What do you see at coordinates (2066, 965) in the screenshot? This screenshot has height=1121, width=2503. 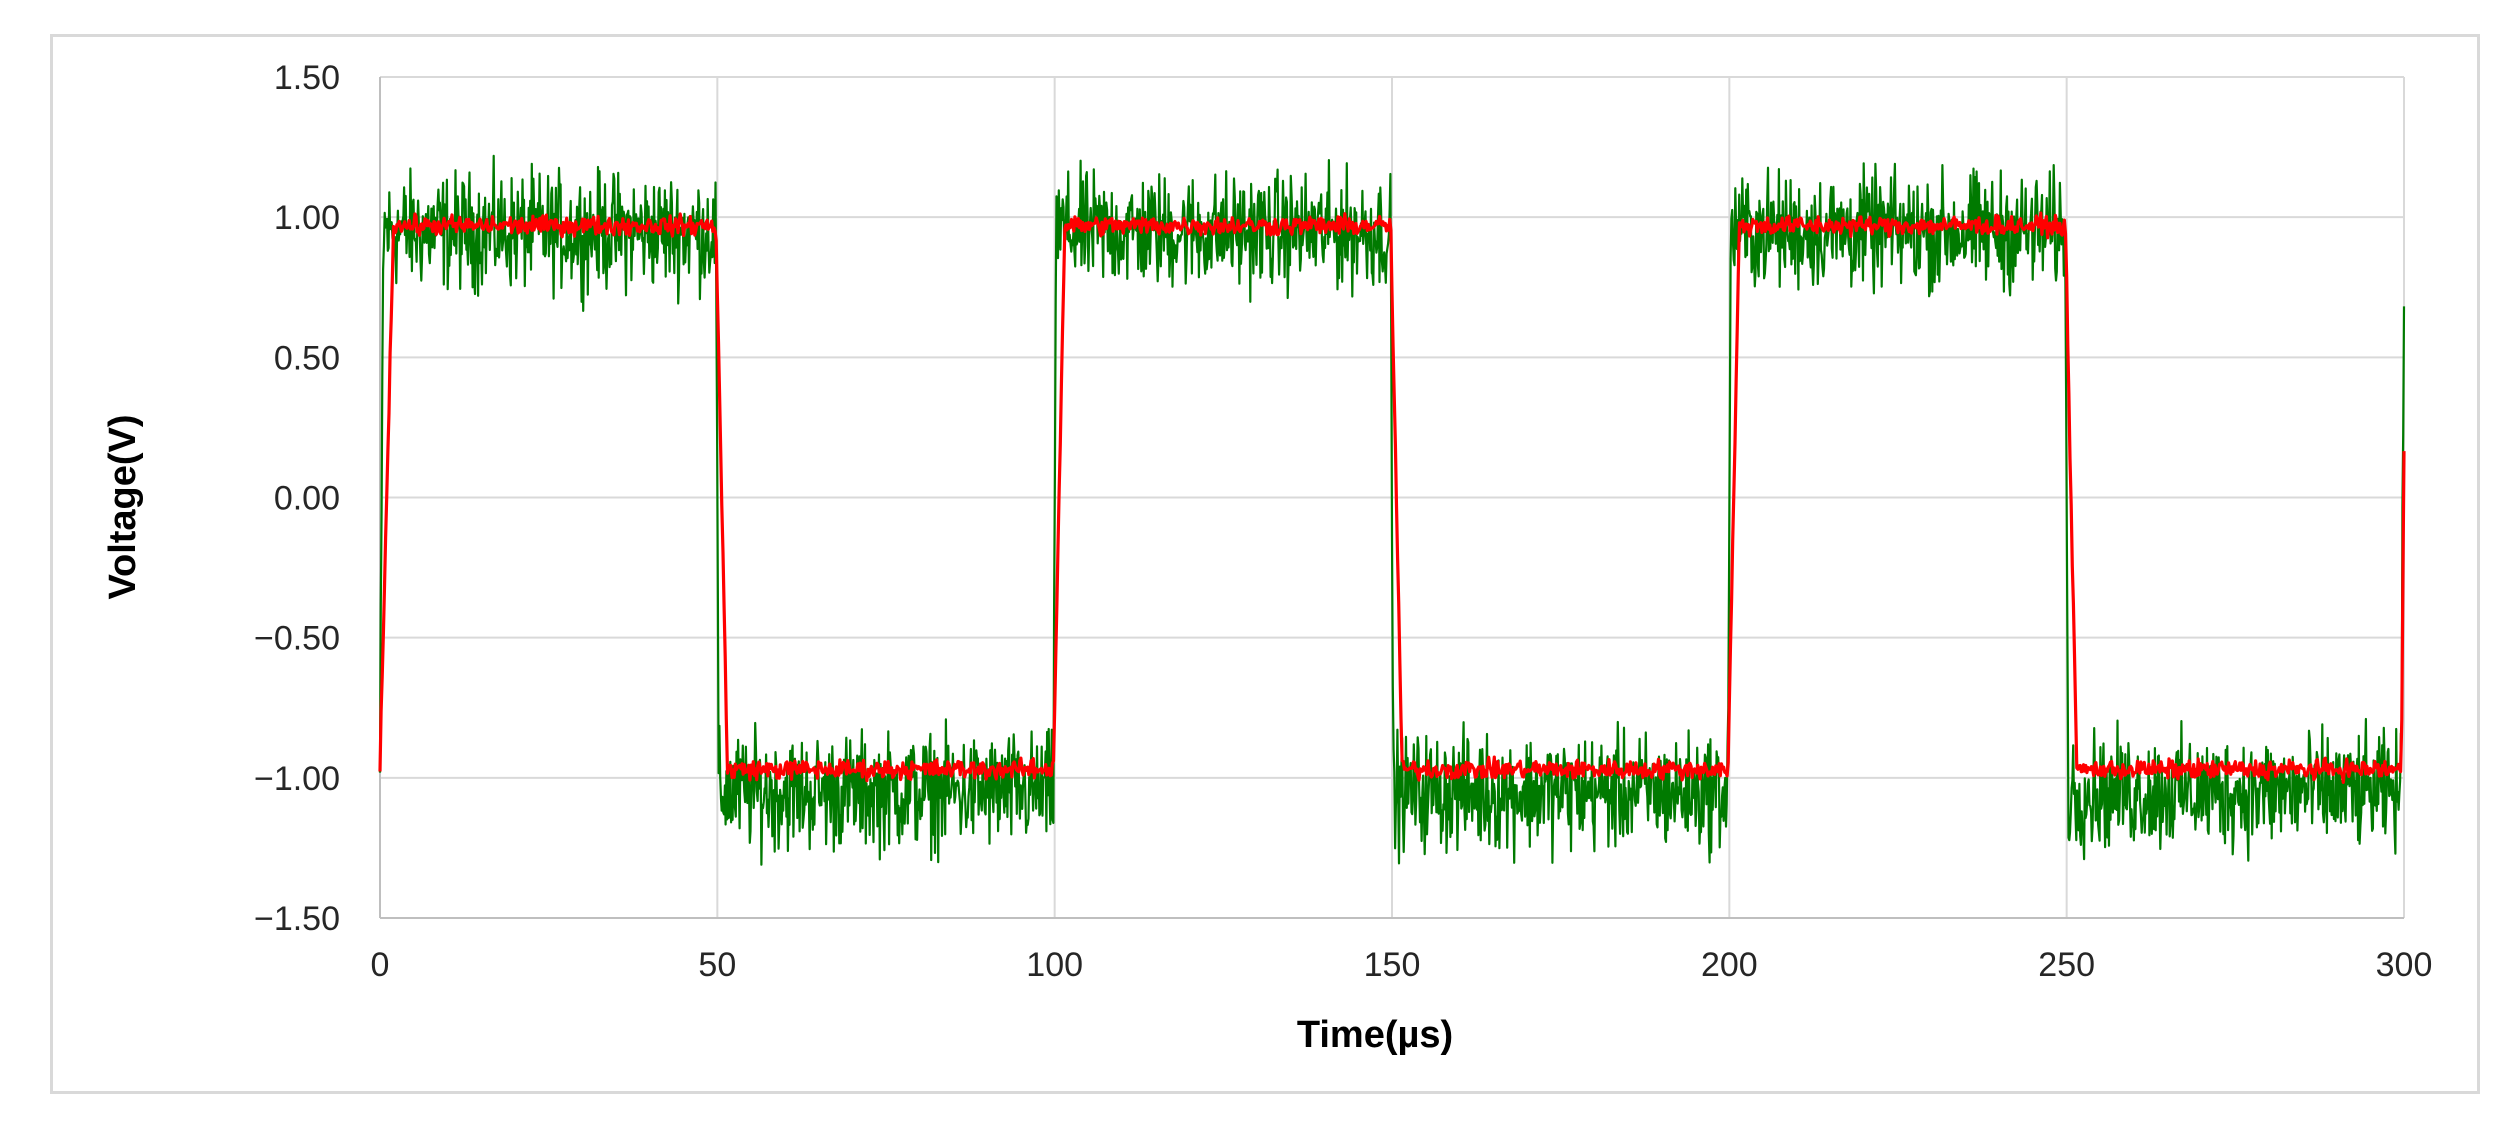 I see `x-tick-label: 250` at bounding box center [2066, 965].